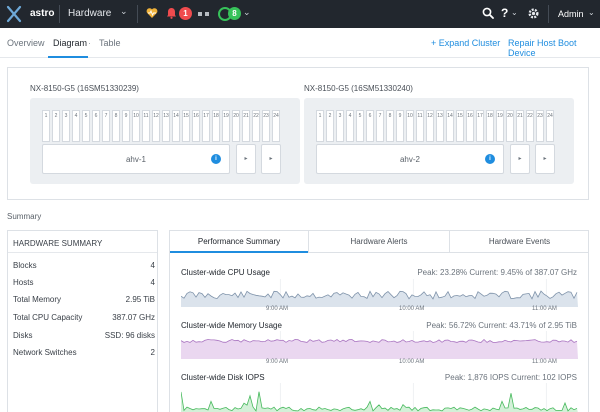 This screenshot has width=600, height=412. What do you see at coordinates (542, 48) in the screenshot?
I see `repair-host-boot-device-button: Repair Host Boot Device` at bounding box center [542, 48].